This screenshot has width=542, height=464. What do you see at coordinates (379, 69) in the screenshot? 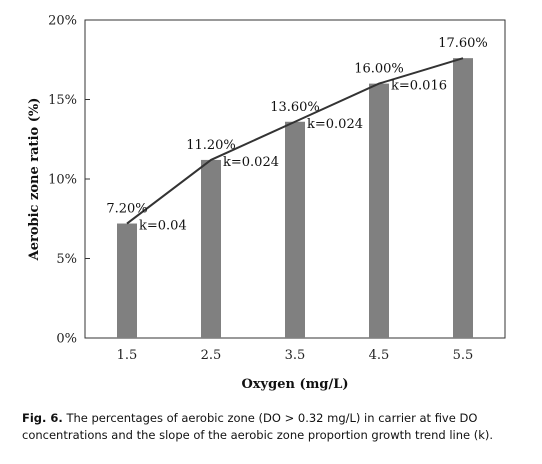
I see `data-label: 16.00%` at bounding box center [379, 69].